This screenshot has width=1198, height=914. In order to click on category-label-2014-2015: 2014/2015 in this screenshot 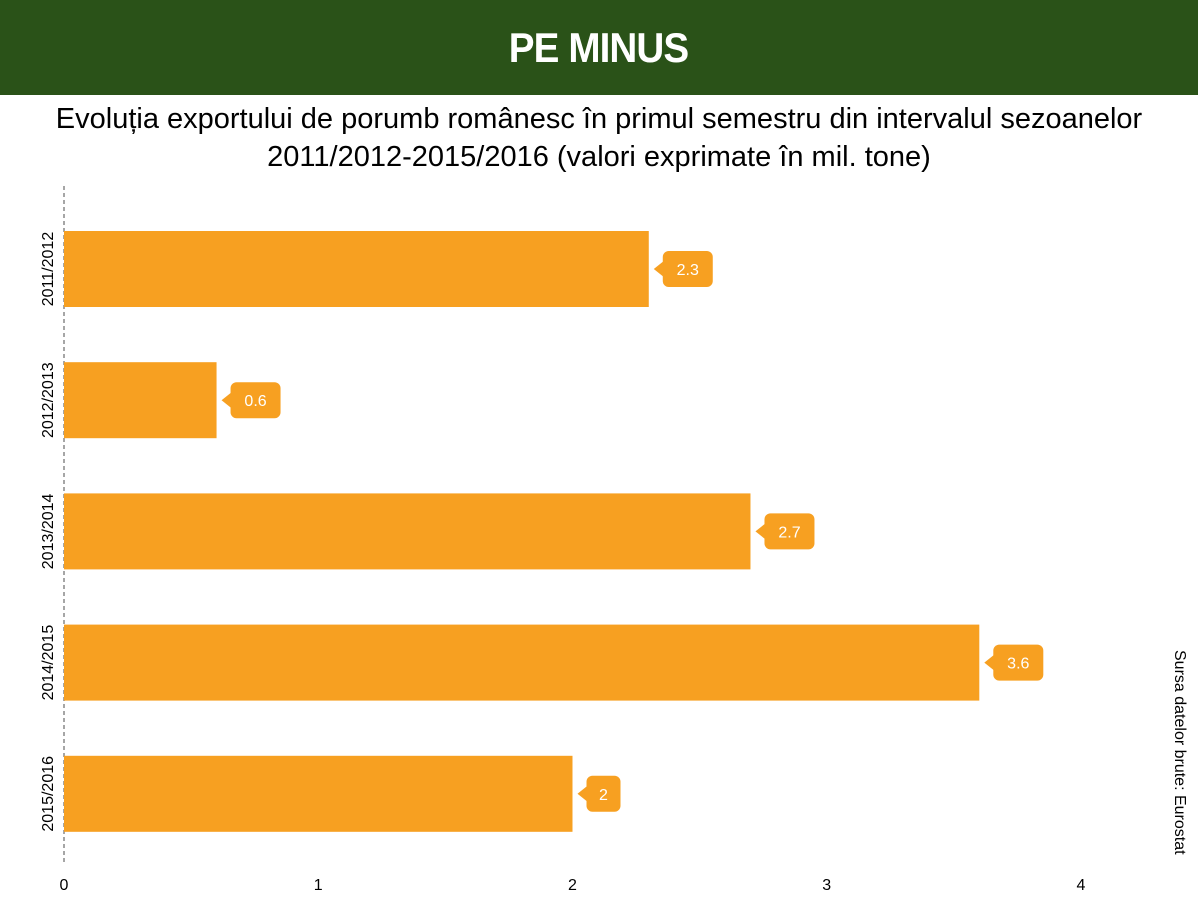, I will do `click(48, 663)`.